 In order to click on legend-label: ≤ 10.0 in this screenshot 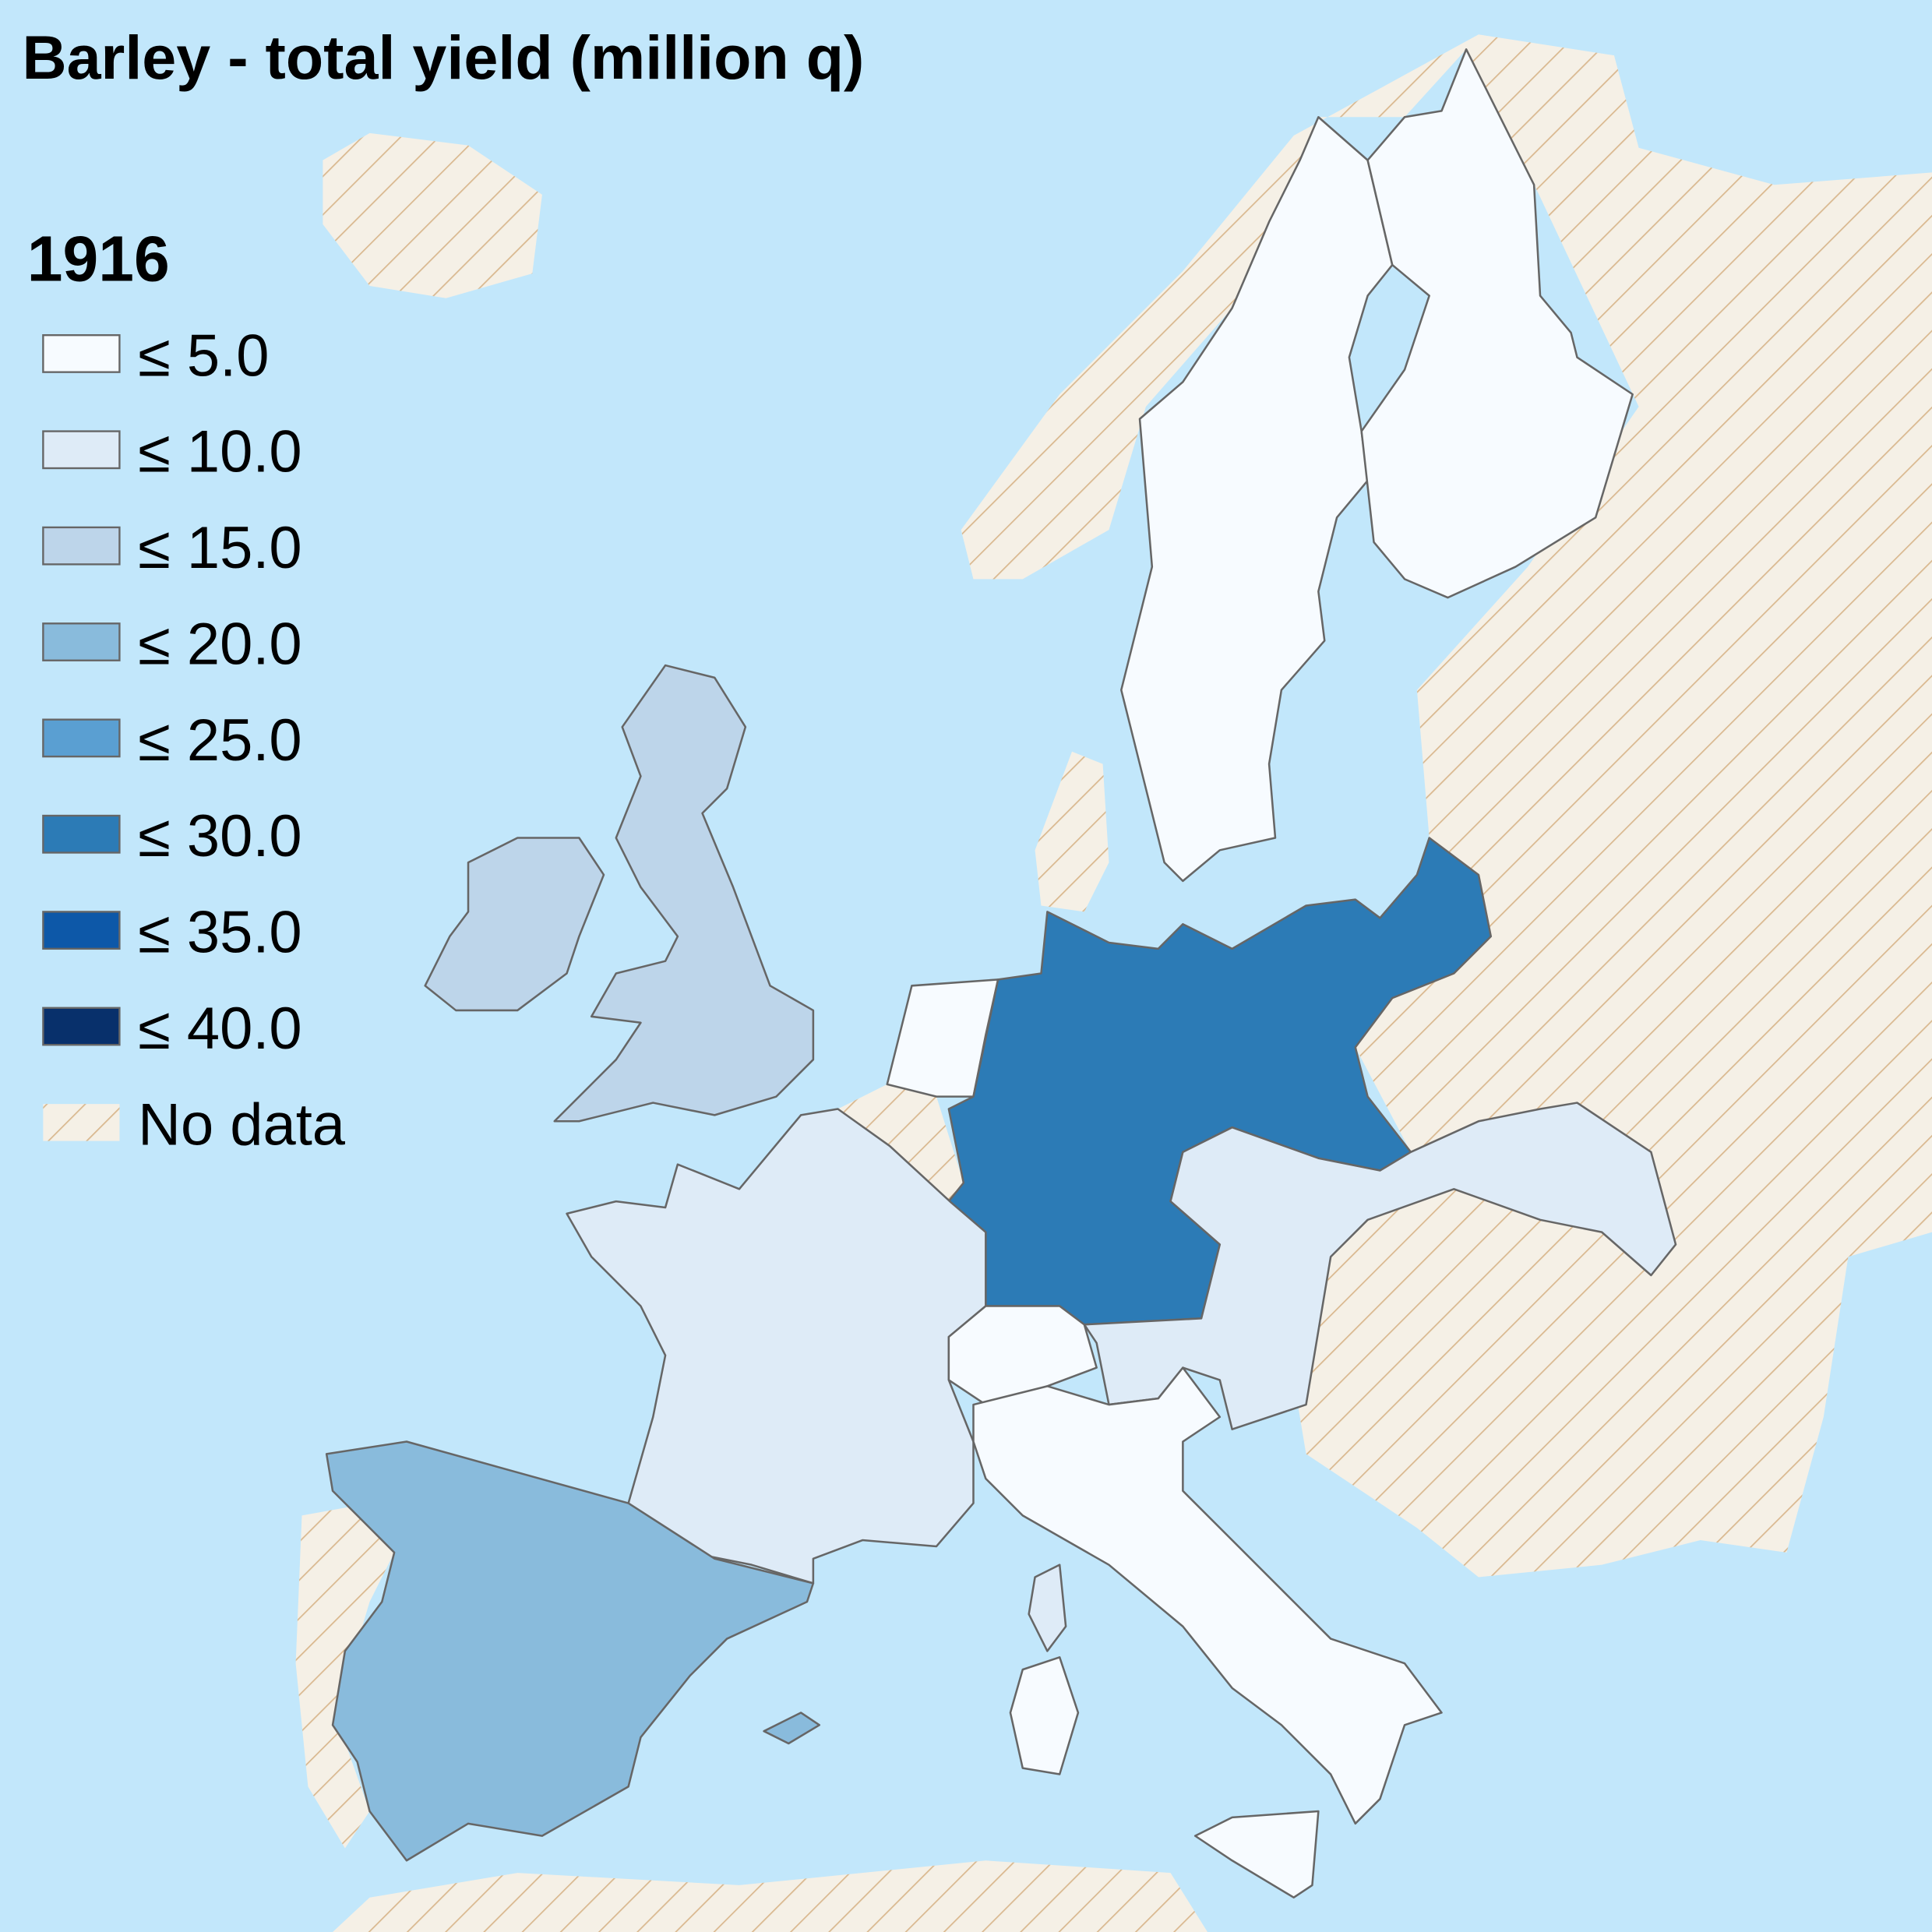, I will do `click(220, 452)`.